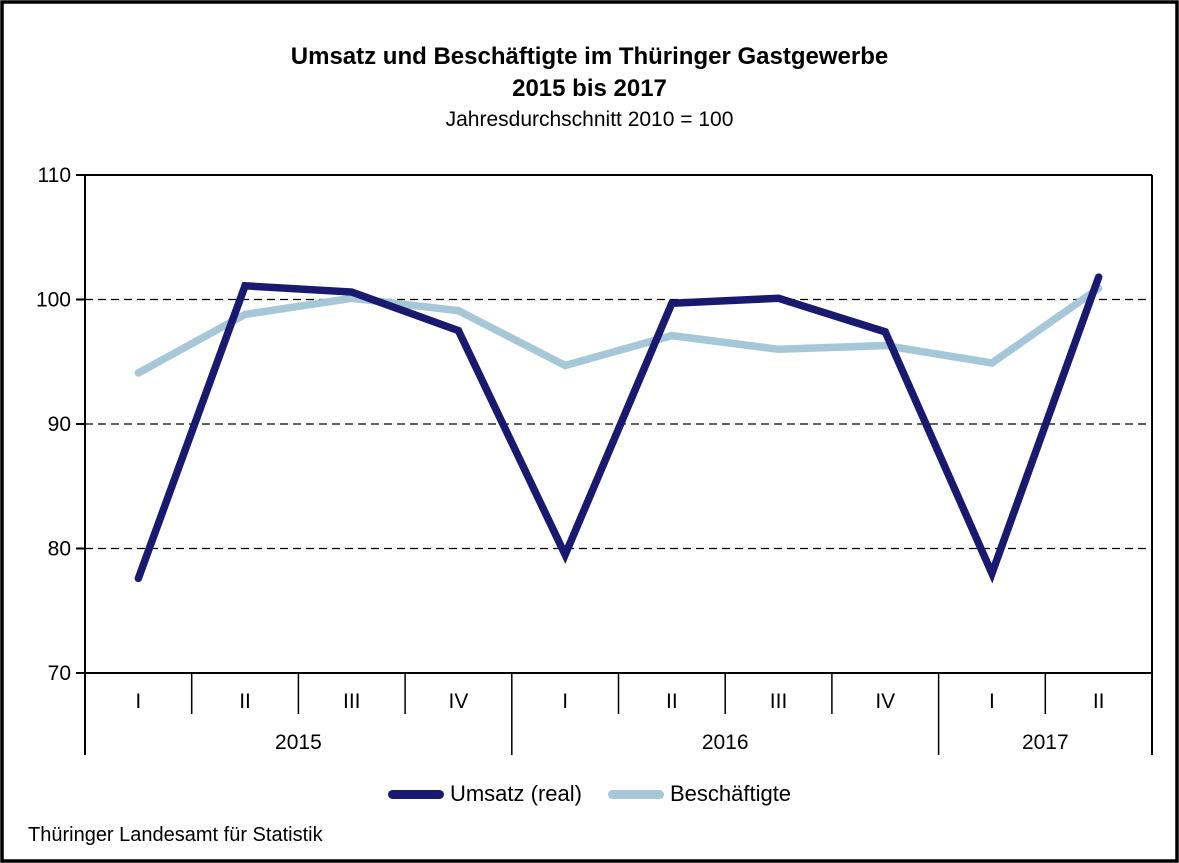 This screenshot has width=1179, height=863. What do you see at coordinates (54, 175) in the screenshot?
I see `y-tick-label-110: 110` at bounding box center [54, 175].